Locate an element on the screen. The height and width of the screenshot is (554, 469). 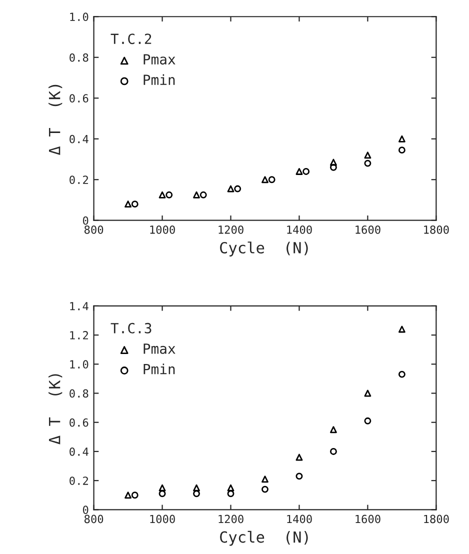
y-tick-label: 1.2 is located at coordinates (79, 335).